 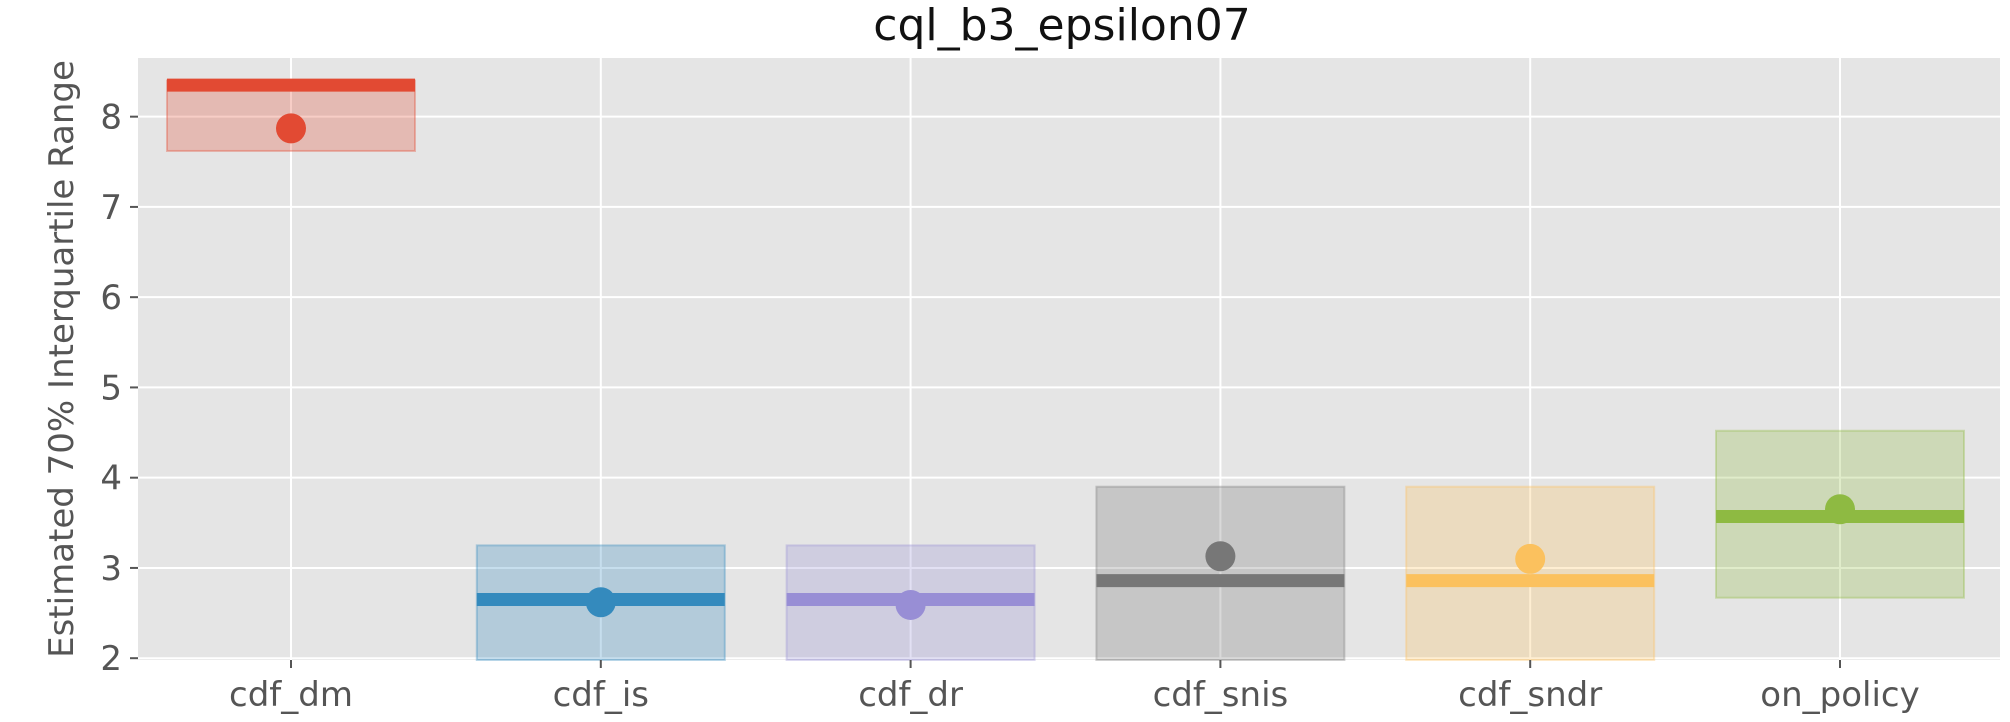 What do you see at coordinates (111, 298) in the screenshot?
I see `y-tick-label: 6` at bounding box center [111, 298].